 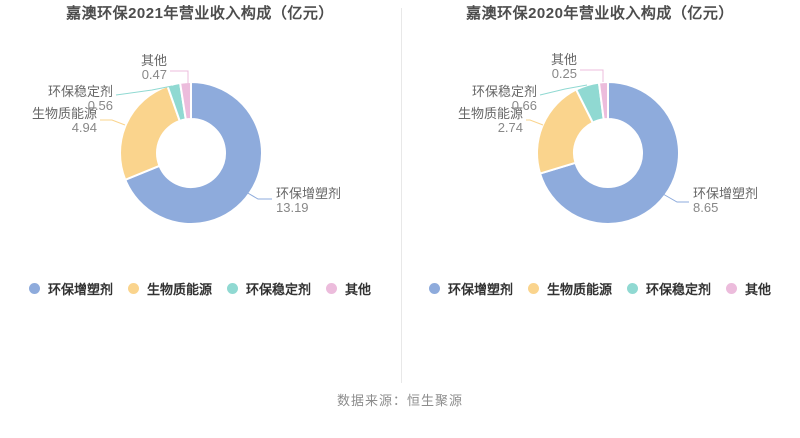 I want to click on chart-title-2020: 嘉澳环保2020年营业收入构成（亿元）, so click(x=600, y=13).